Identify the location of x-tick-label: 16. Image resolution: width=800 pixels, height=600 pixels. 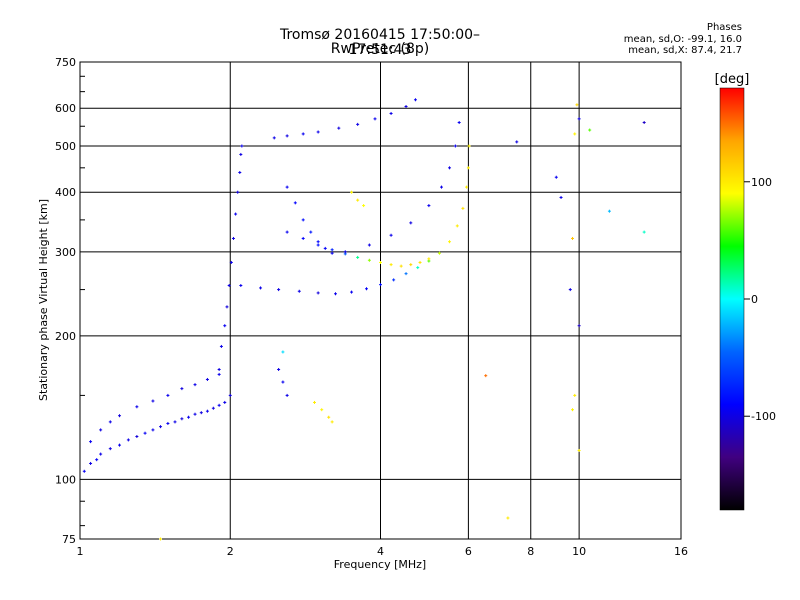
(681, 551).